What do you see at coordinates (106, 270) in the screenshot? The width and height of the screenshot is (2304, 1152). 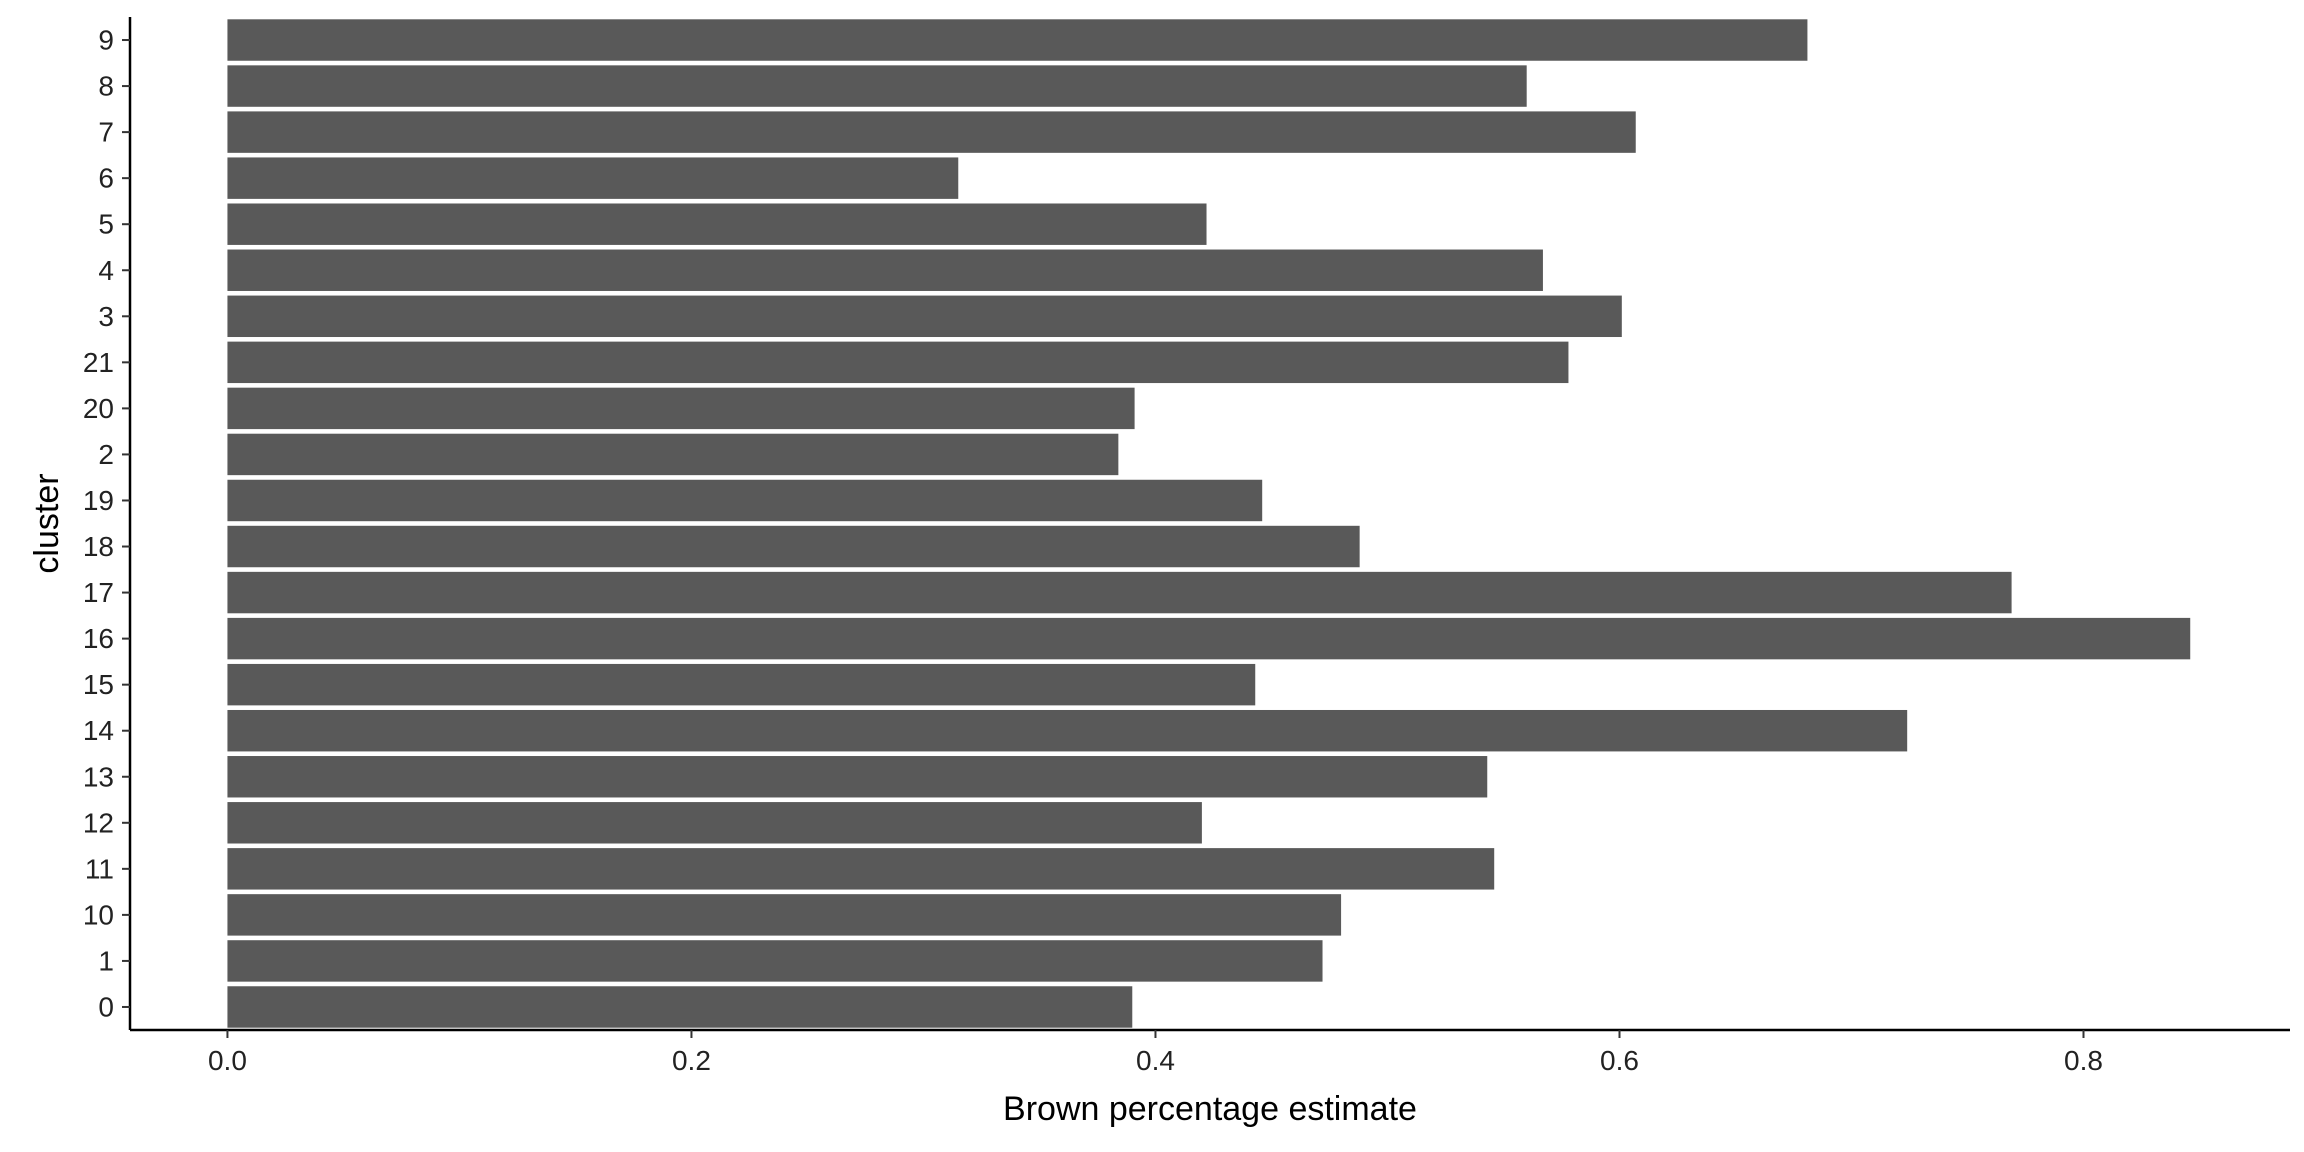 I see `y-tick-label: 4` at bounding box center [106, 270].